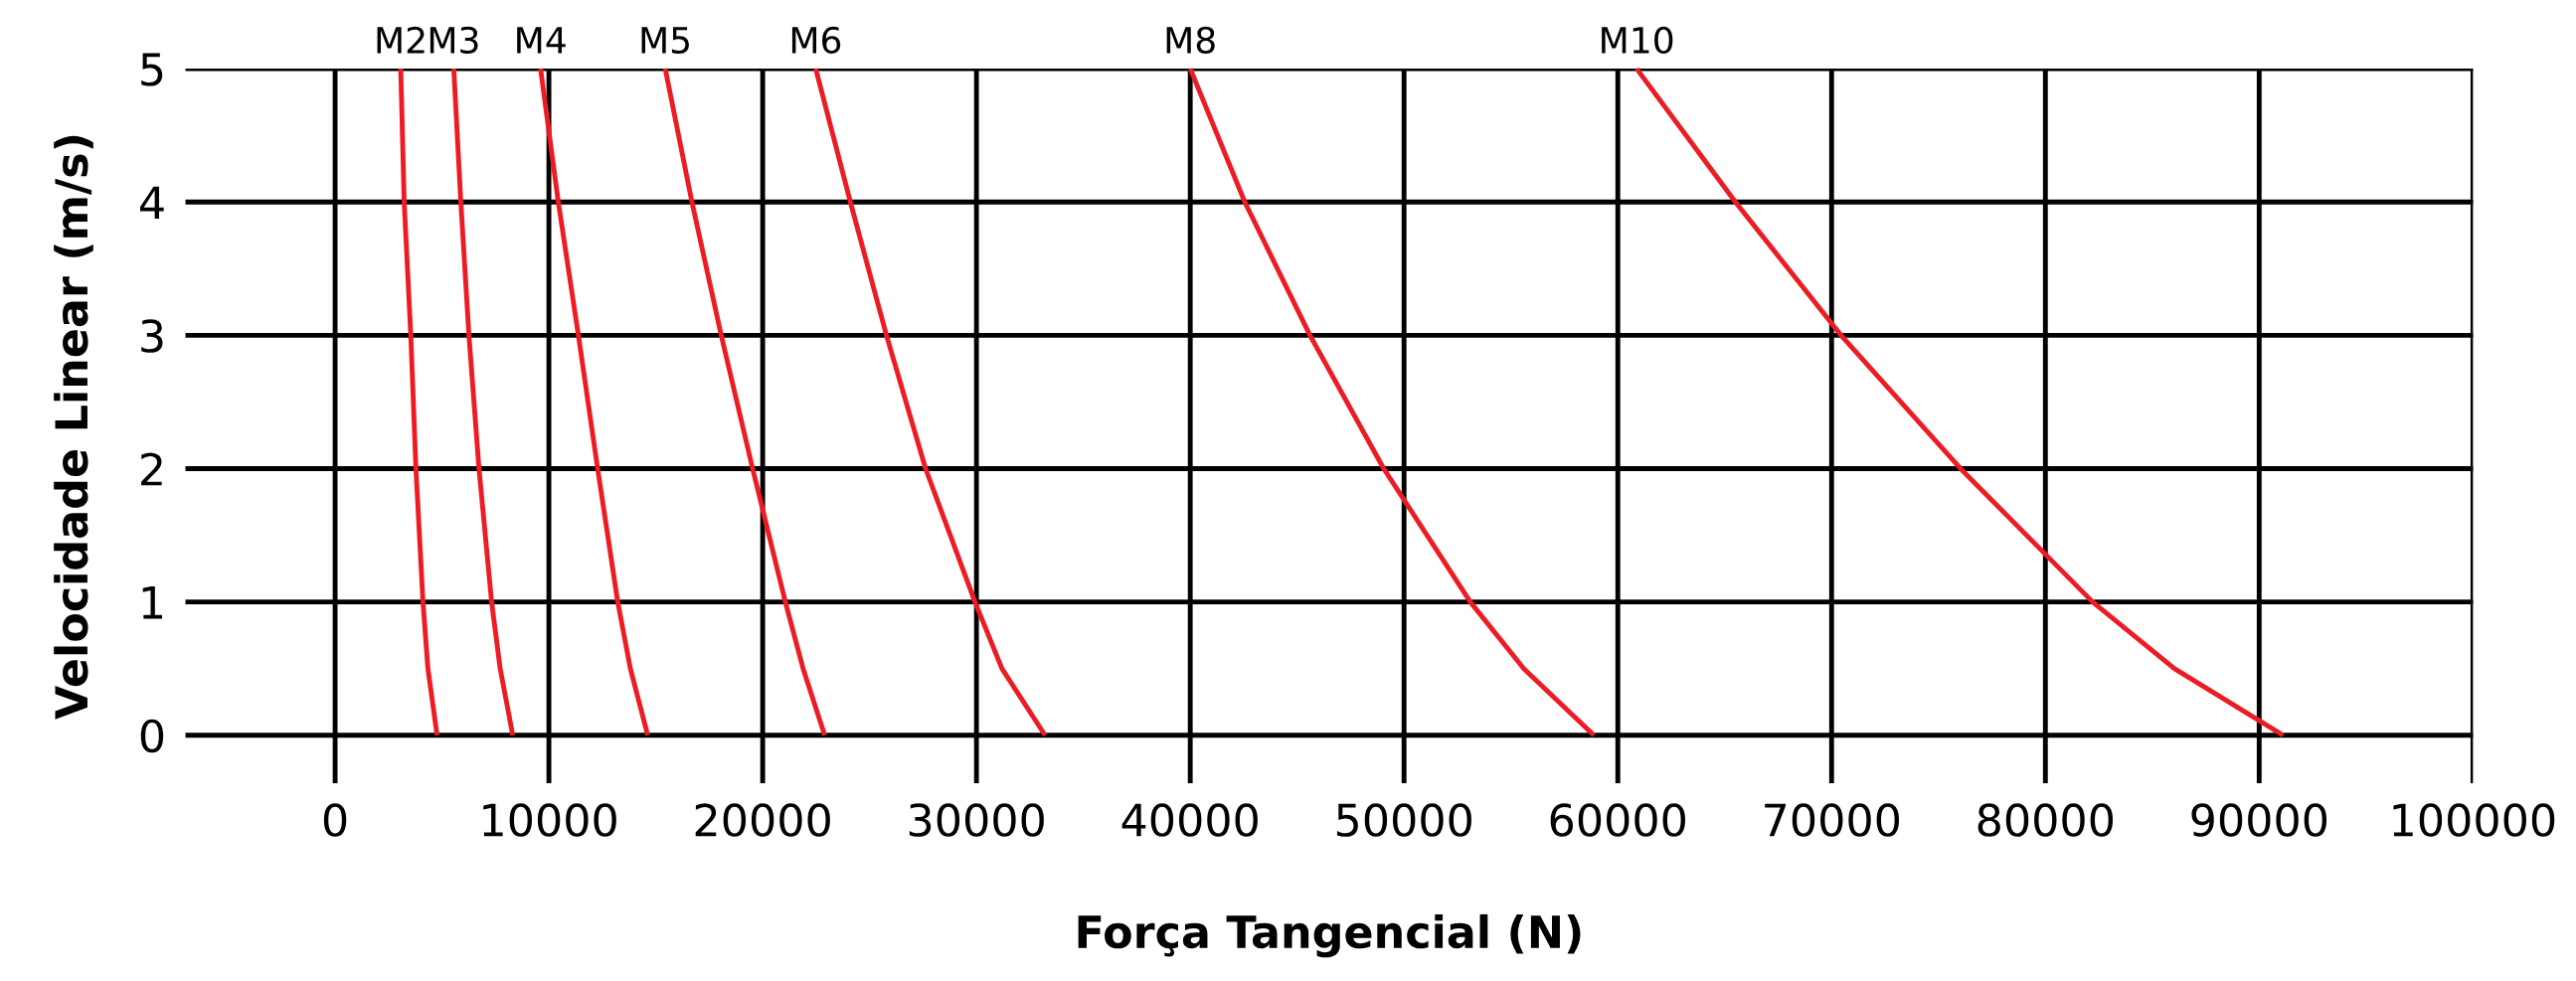 Image resolution: width=2576 pixels, height=981 pixels. Describe the element at coordinates (152, 69) in the screenshot. I see `y-tick-label: 5` at that location.